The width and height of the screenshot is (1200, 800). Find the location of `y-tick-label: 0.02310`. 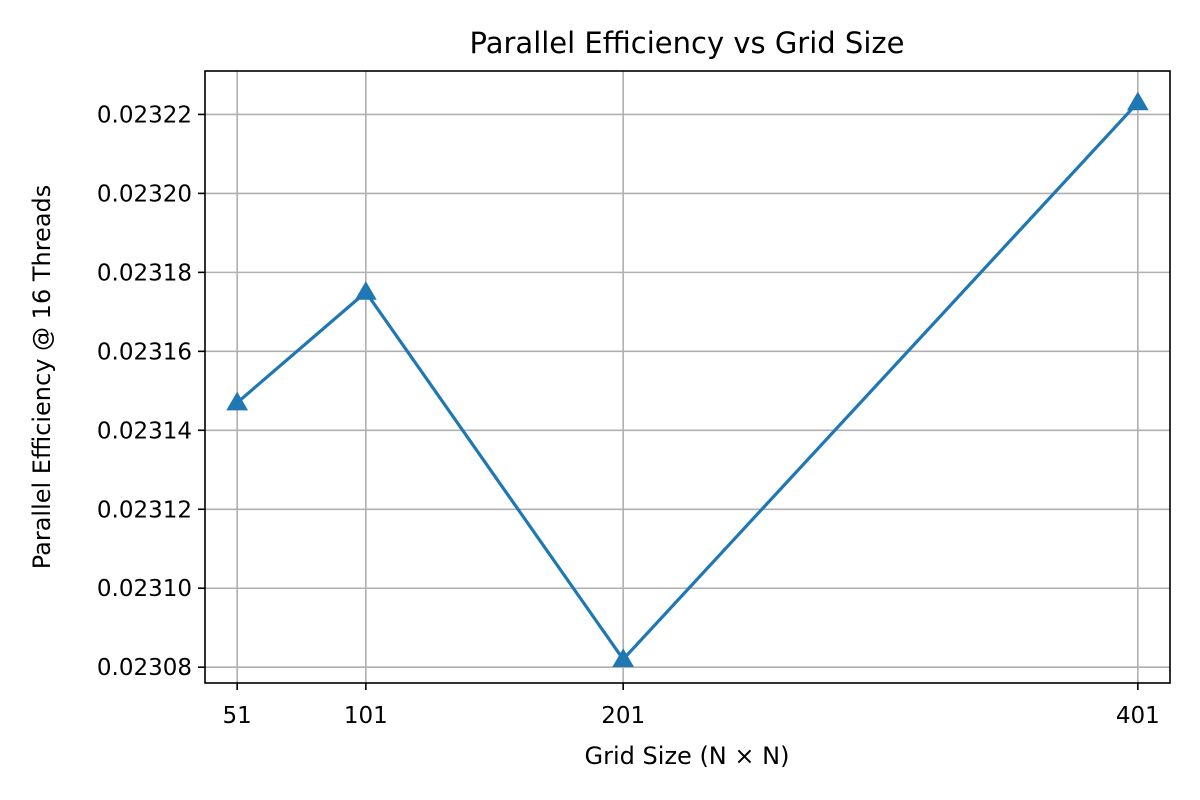

y-tick-label: 0.02310 is located at coordinates (144, 589).